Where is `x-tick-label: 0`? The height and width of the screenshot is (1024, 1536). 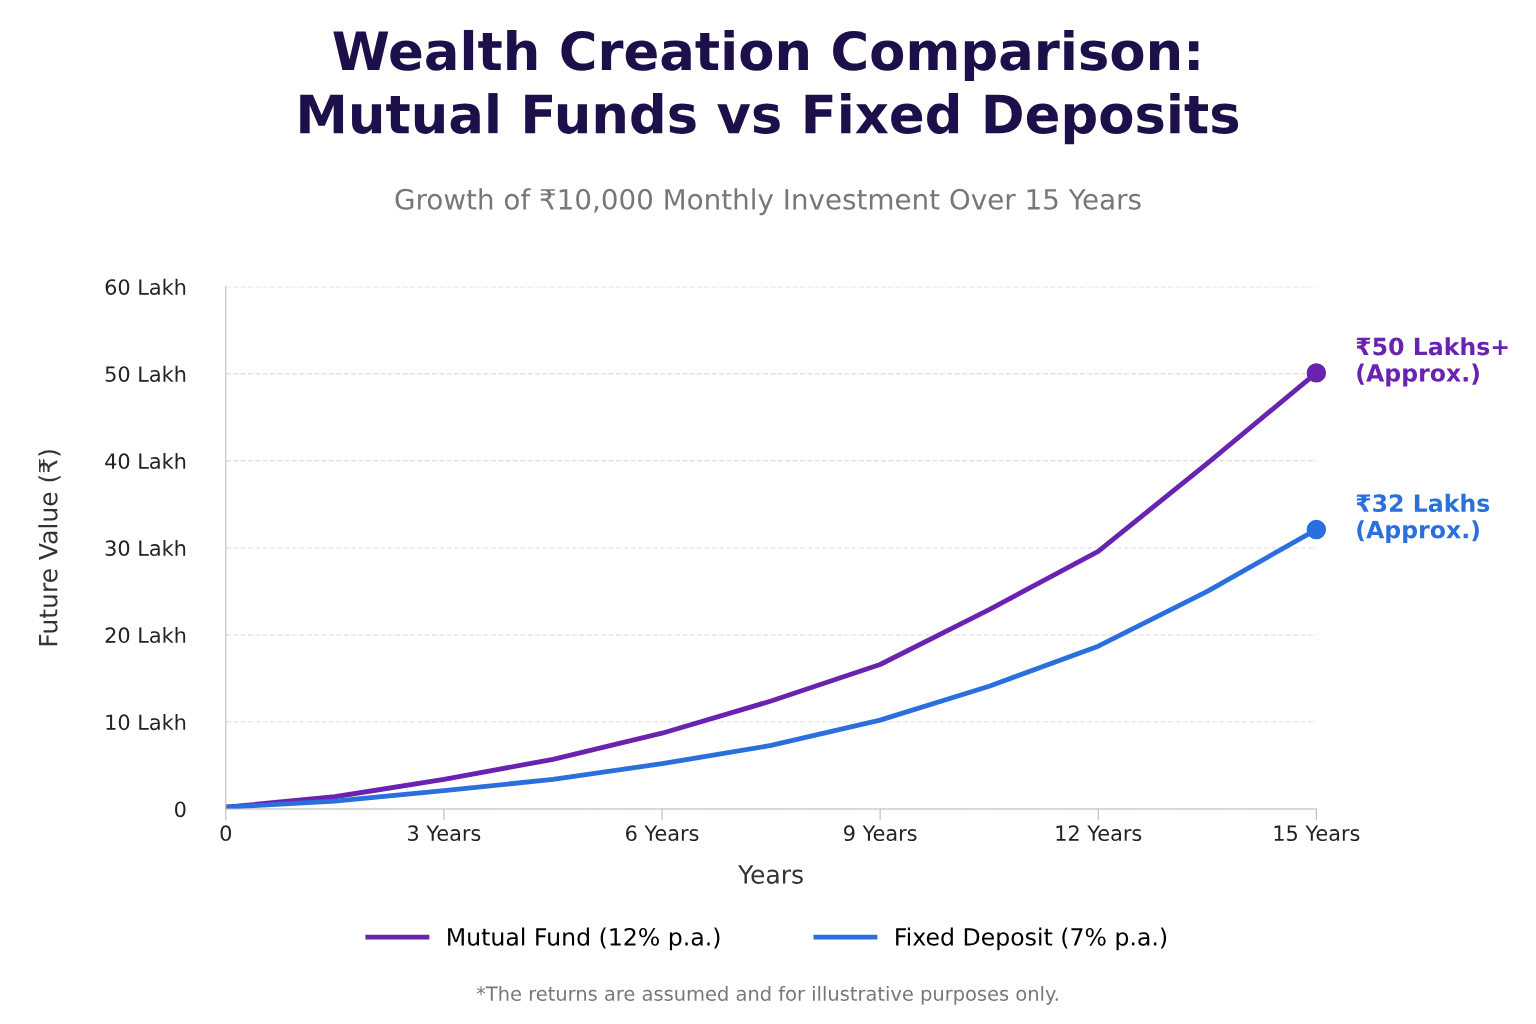 x-tick-label: 0 is located at coordinates (226, 833).